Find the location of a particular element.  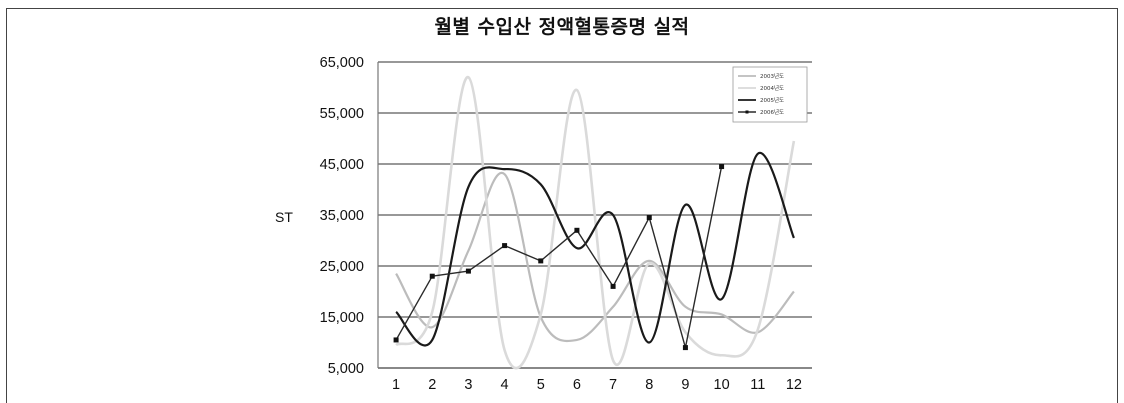

x-tick-label: 4 is located at coordinates (505, 385).